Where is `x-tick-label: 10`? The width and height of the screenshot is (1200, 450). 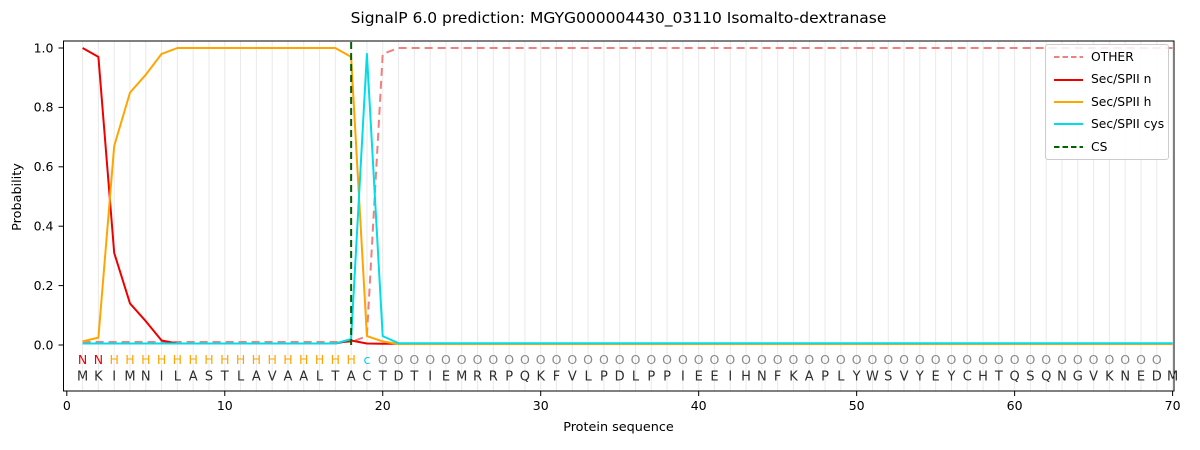 x-tick-label: 10 is located at coordinates (225, 405).